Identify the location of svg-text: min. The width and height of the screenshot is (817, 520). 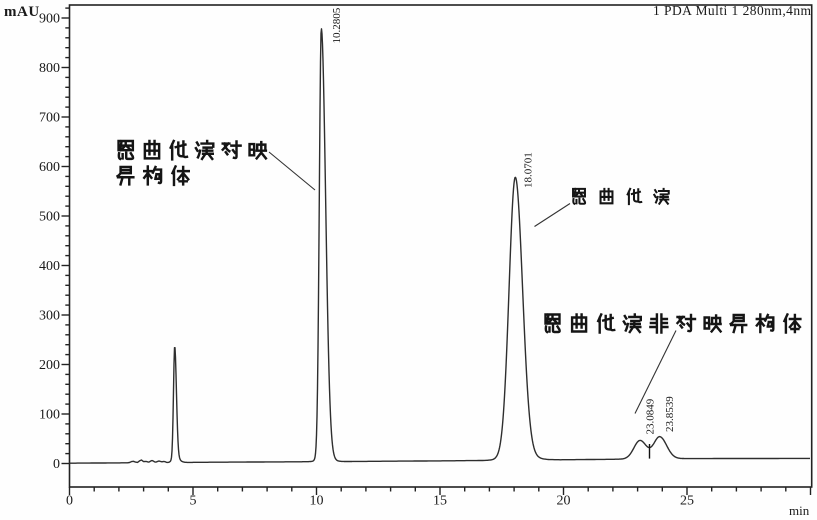
(799, 510).